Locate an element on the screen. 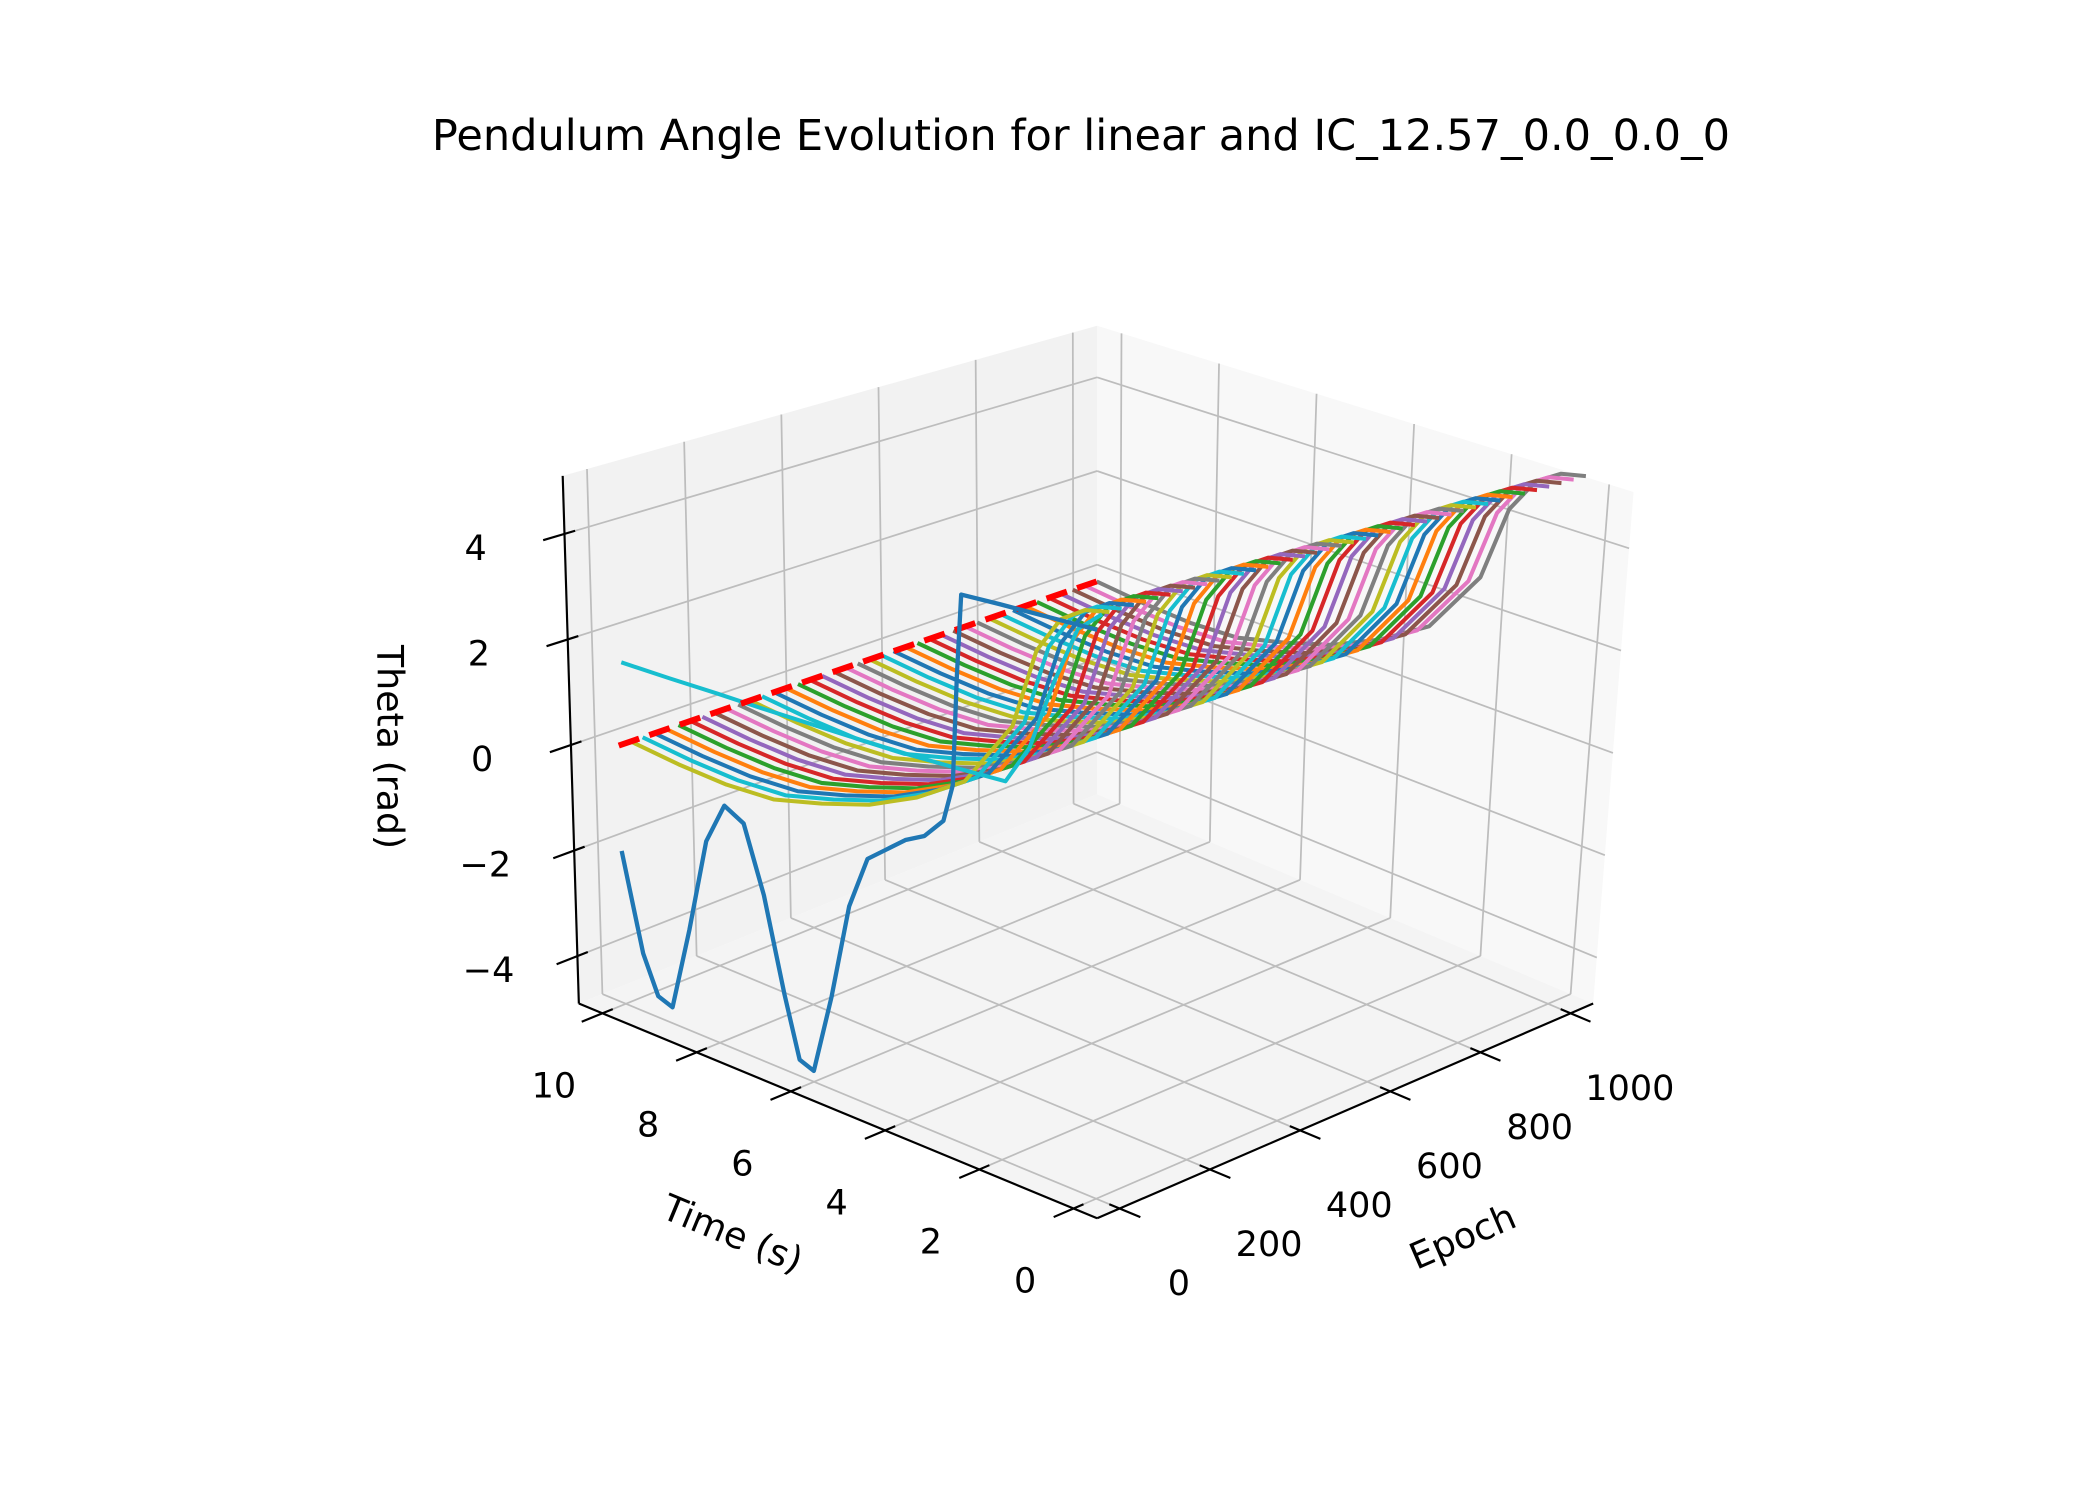 Image resolution: width=2100 pixels, height=1500 pixels. x-axis-line is located at coordinates (1345, 1111).